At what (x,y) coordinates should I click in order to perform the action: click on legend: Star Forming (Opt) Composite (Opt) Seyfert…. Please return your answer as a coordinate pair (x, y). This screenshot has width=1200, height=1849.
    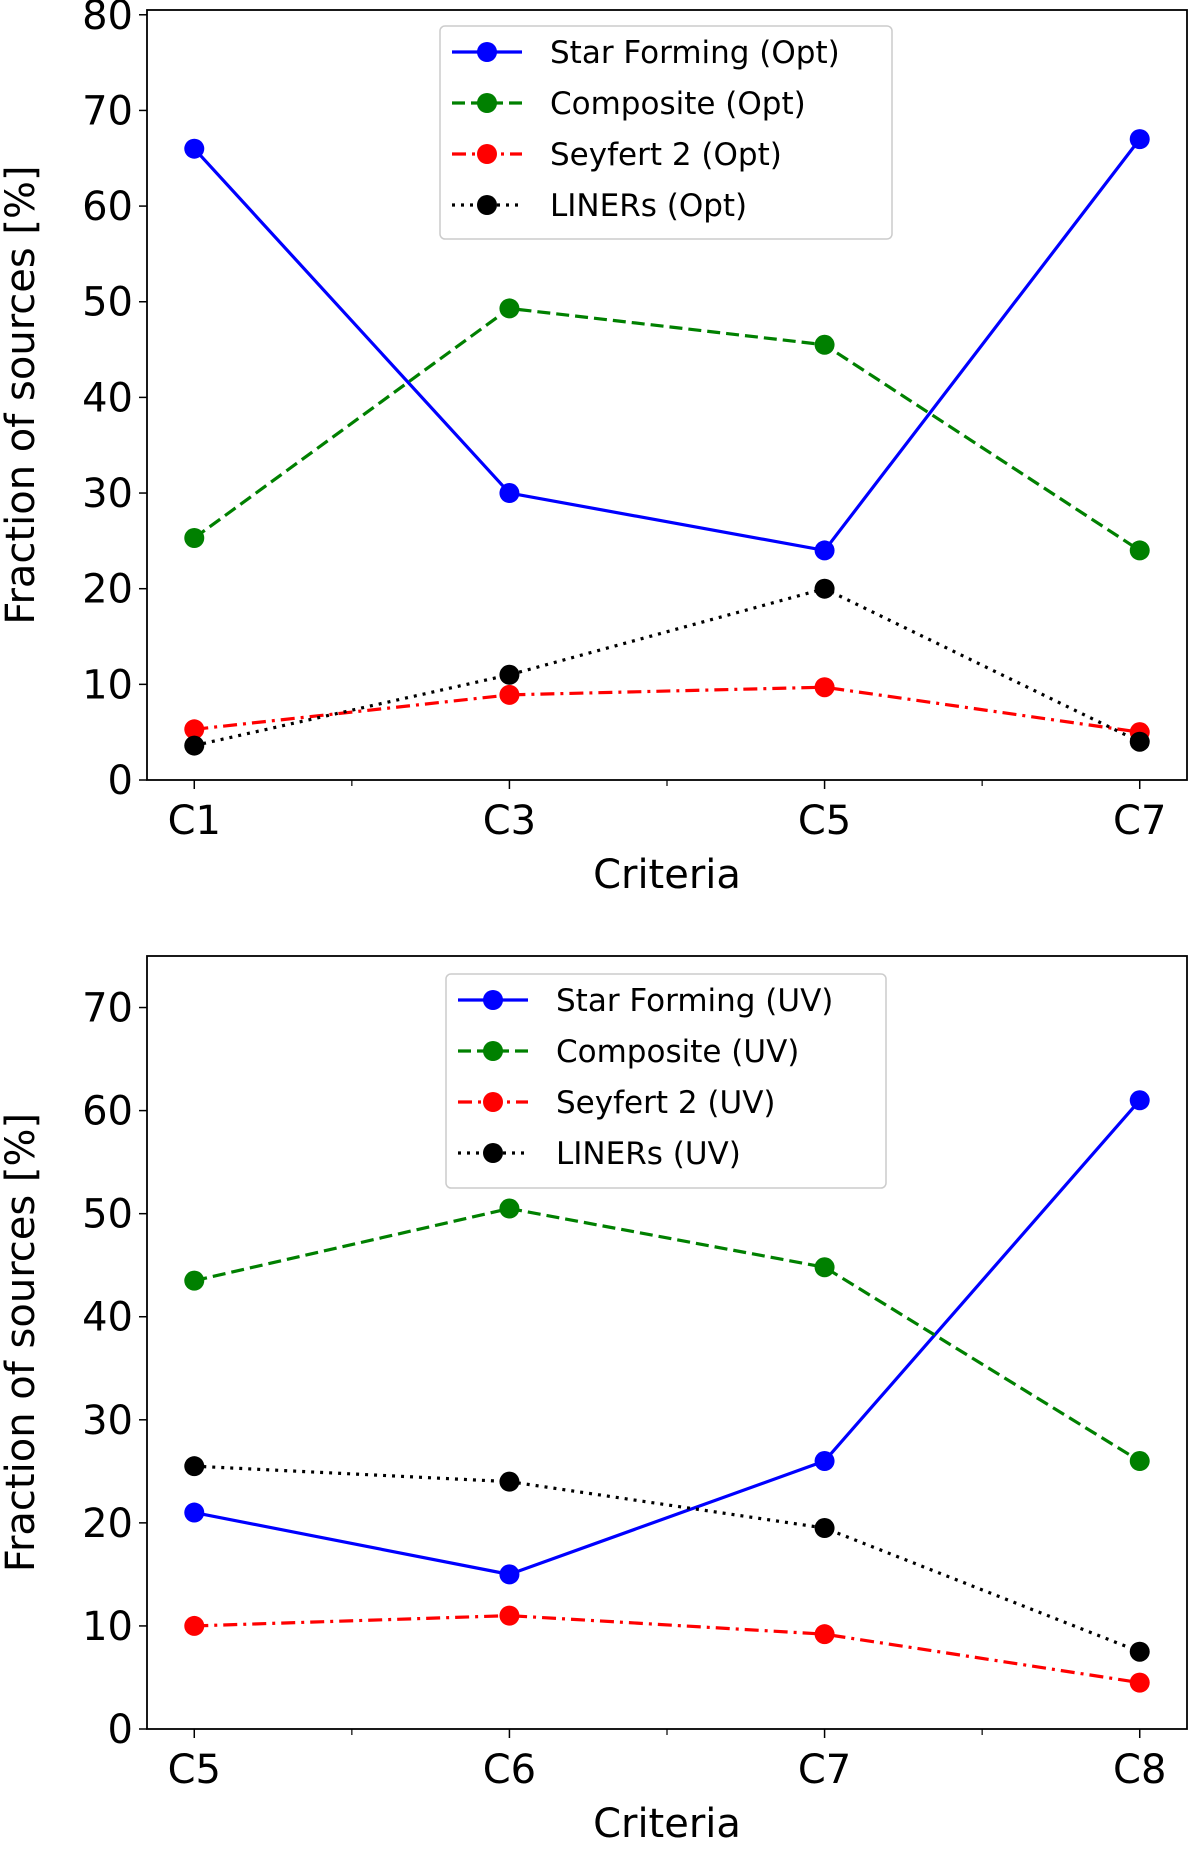
    Looking at the image, I should click on (666, 132).